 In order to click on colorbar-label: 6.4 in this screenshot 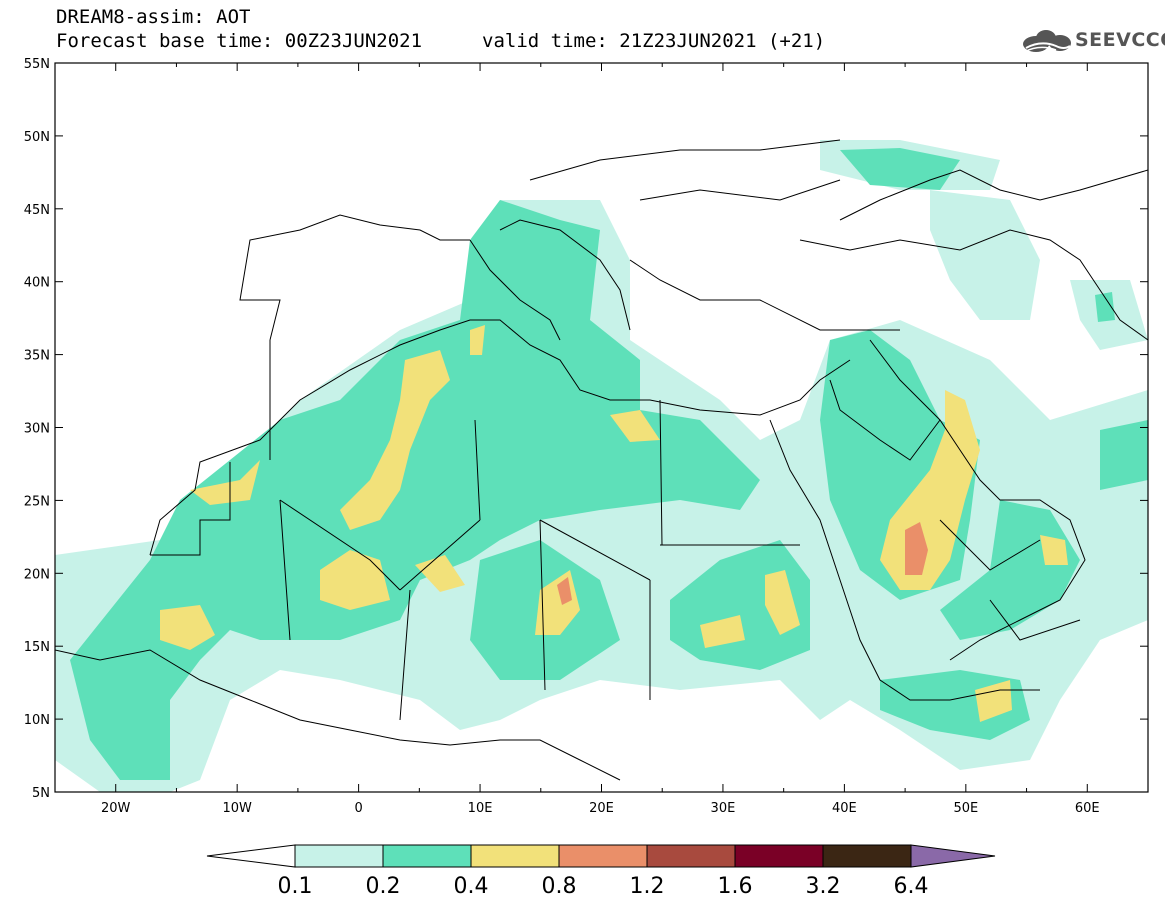, I will do `click(911, 886)`.